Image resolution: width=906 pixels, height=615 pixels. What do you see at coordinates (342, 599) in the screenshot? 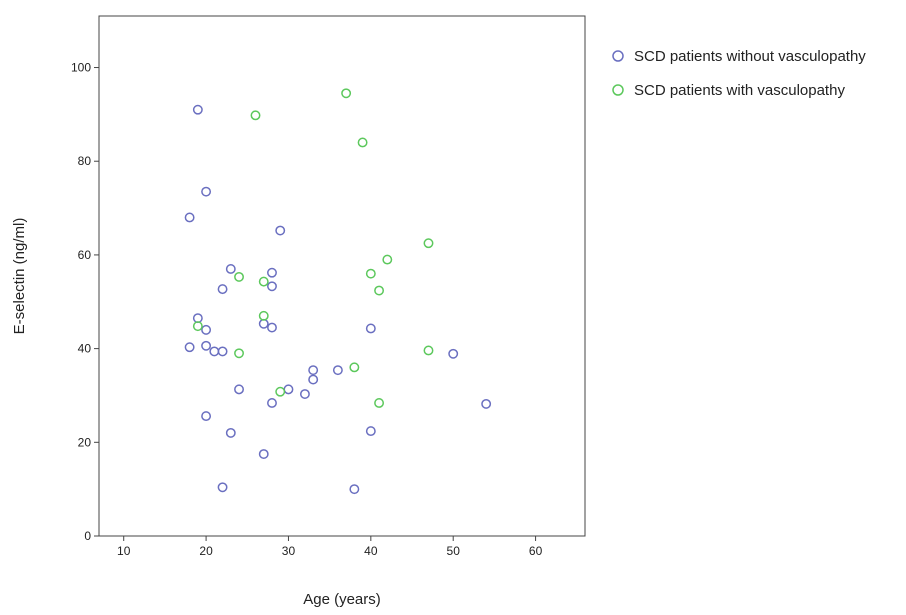
I see `x-axis-title: Age (years)` at bounding box center [342, 599].